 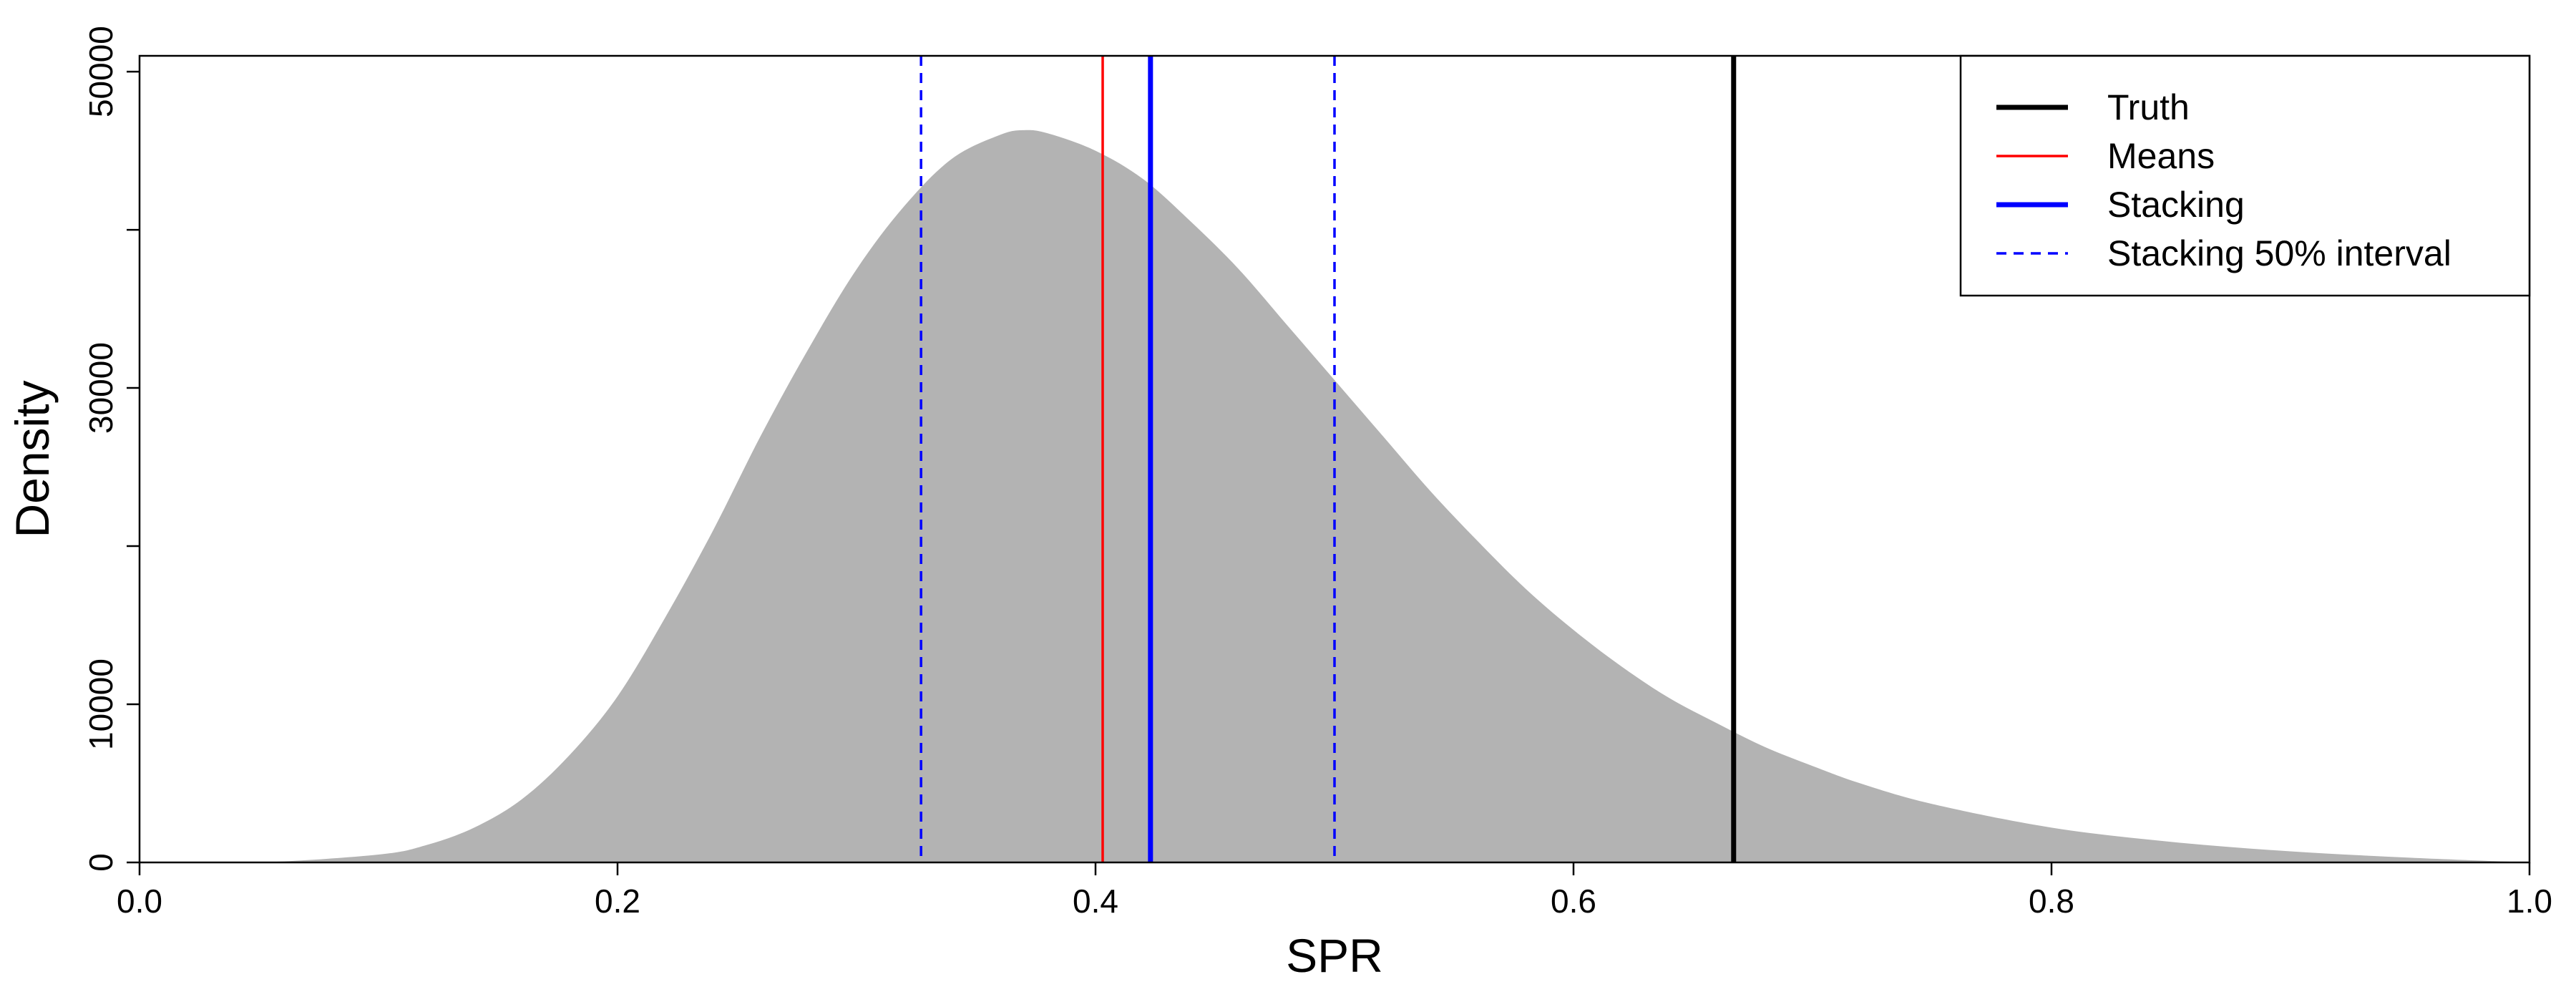 I want to click on y-tick-label: 50000, so click(x=100, y=71).